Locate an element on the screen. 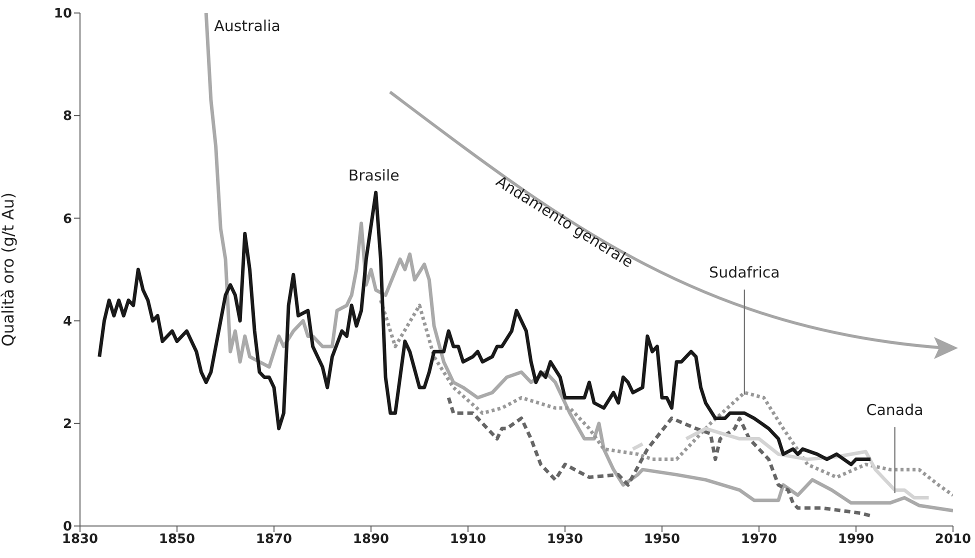 This screenshot has height=558, width=975. x-tick-label: 1830 is located at coordinates (80, 540).